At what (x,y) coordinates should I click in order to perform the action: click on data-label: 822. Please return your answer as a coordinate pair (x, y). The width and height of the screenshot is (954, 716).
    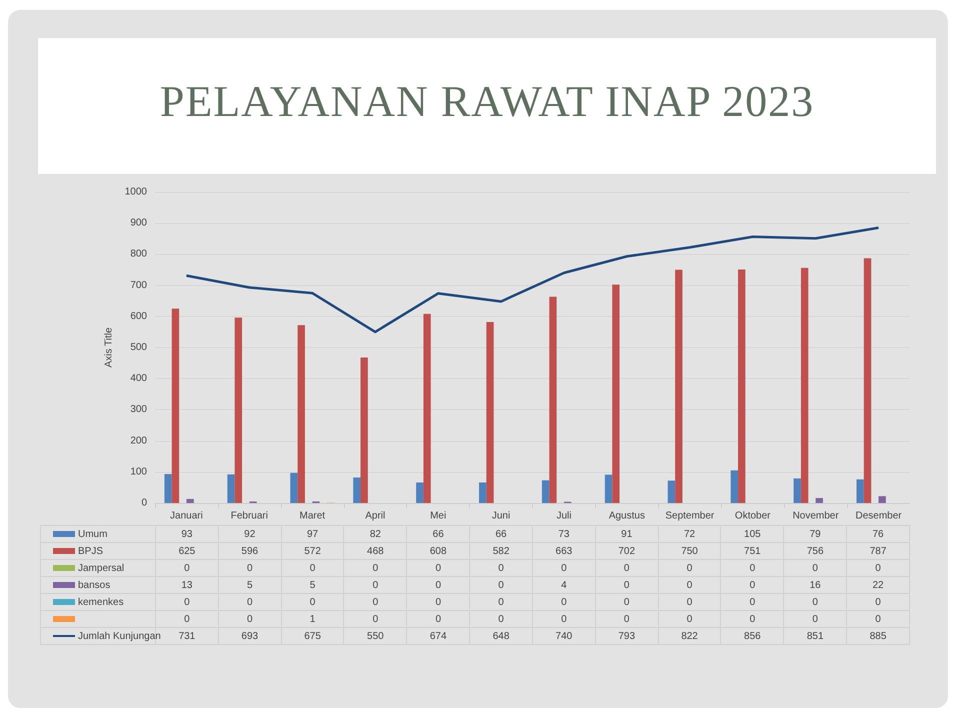
    Looking at the image, I should click on (689, 636).